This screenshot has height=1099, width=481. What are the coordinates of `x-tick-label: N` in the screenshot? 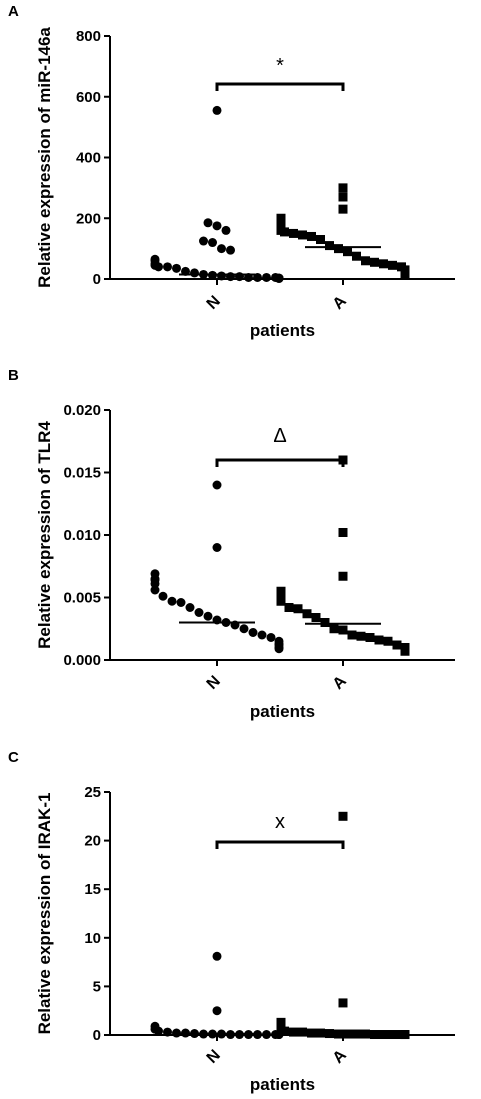 It's located at (214, 1057).